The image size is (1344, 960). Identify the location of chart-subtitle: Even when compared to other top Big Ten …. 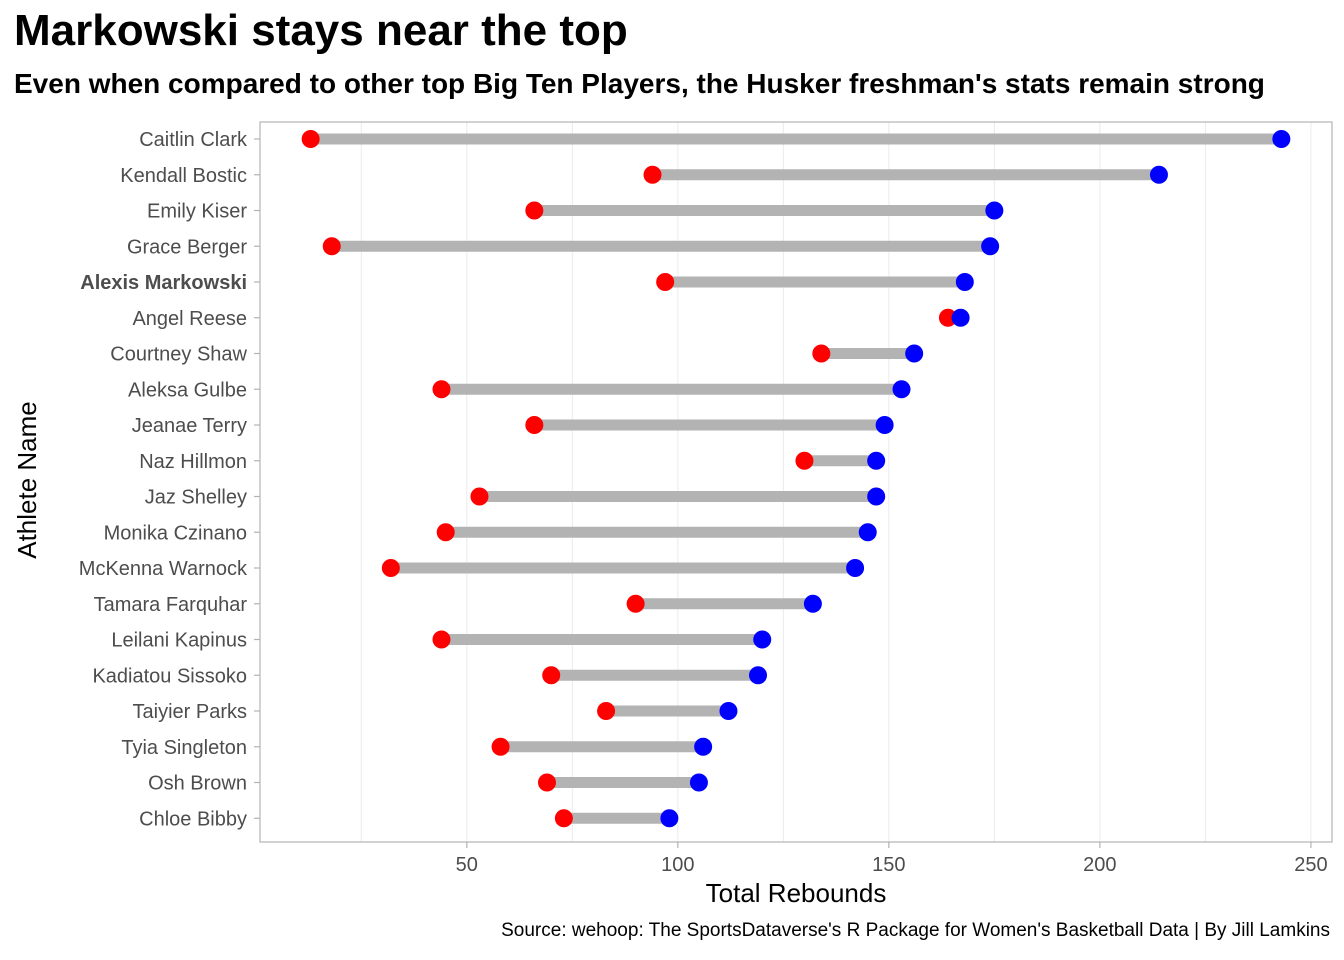
(639, 83).